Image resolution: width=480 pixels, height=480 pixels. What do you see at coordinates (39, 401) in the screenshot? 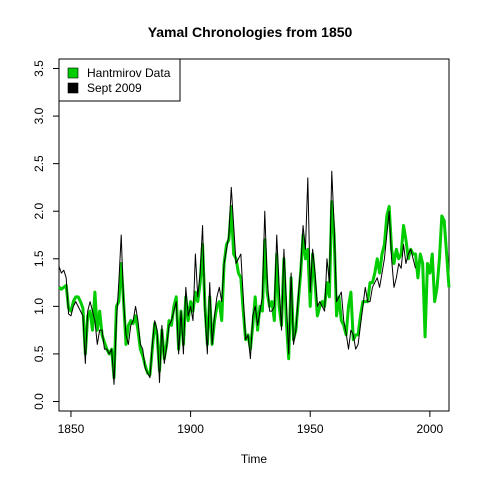
I see `y-tick-label: 0.0` at bounding box center [39, 401].